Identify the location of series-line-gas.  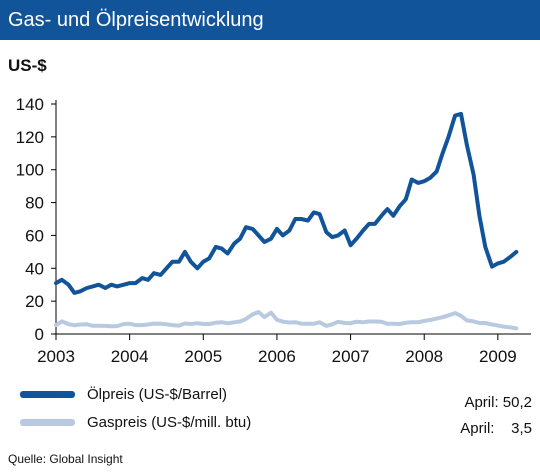
(286, 320).